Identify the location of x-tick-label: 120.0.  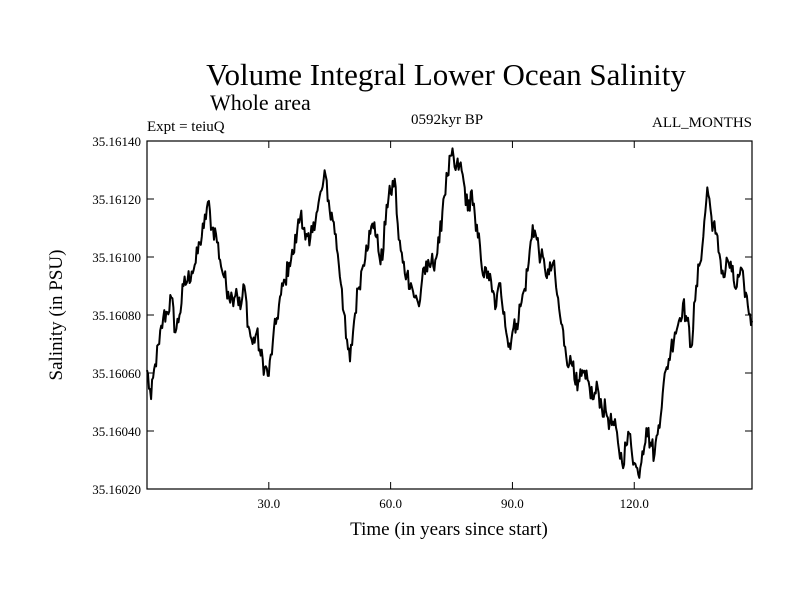
(634, 503).